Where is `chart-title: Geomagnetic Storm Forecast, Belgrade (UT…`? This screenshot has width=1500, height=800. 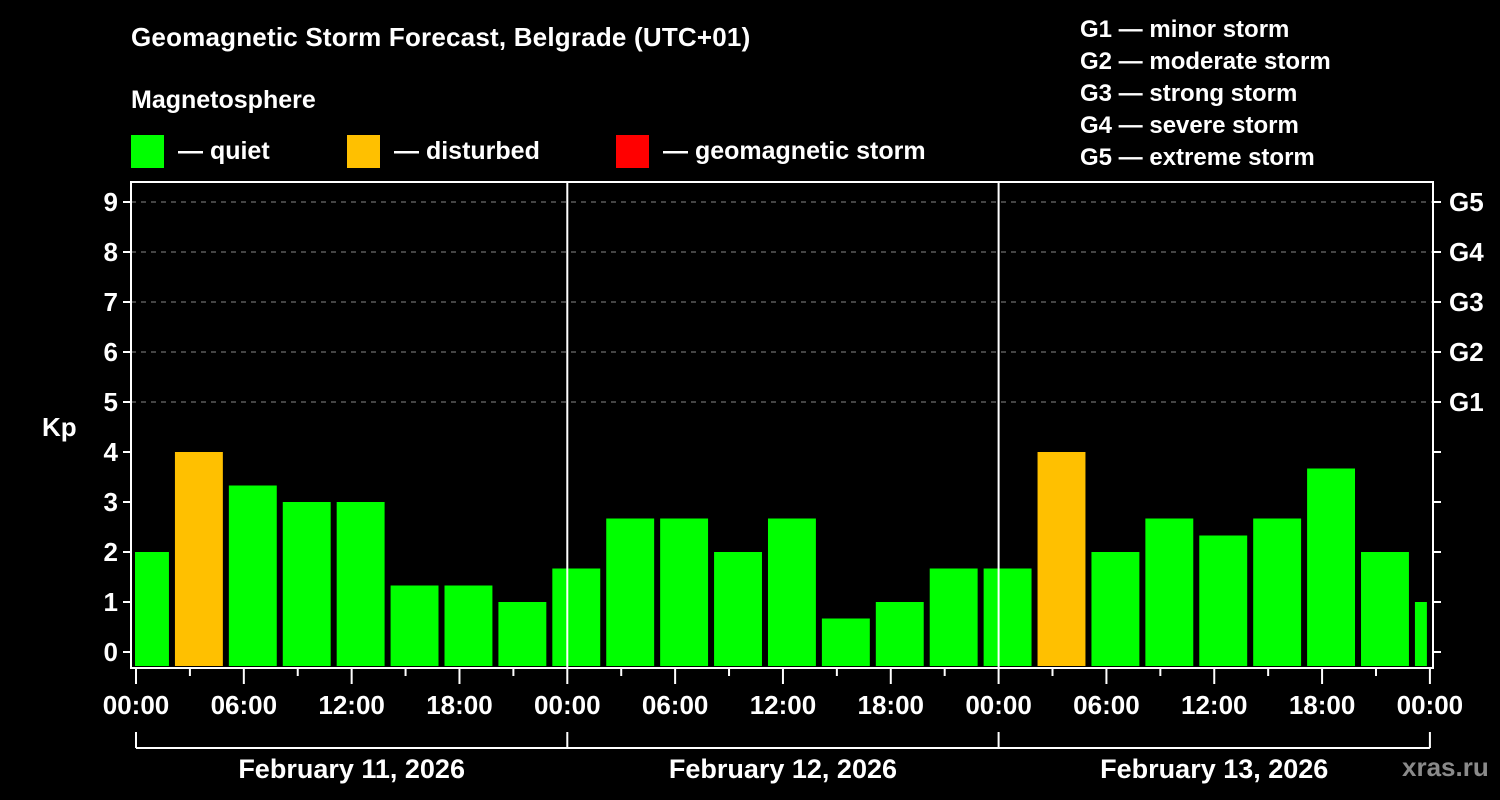 chart-title: Geomagnetic Storm Forecast, Belgrade (UT… is located at coordinates (441, 37).